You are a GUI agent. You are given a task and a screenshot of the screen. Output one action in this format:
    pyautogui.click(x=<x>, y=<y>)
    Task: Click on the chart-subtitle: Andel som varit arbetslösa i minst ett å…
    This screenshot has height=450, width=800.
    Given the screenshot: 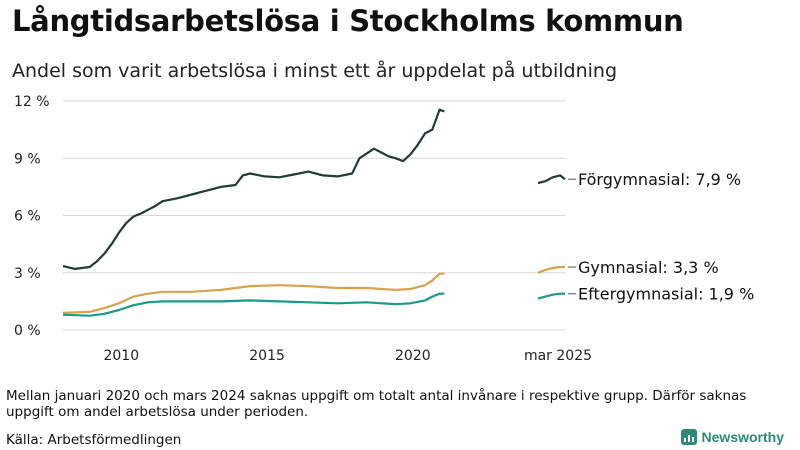 What is the action you would take?
    pyautogui.click(x=315, y=71)
    